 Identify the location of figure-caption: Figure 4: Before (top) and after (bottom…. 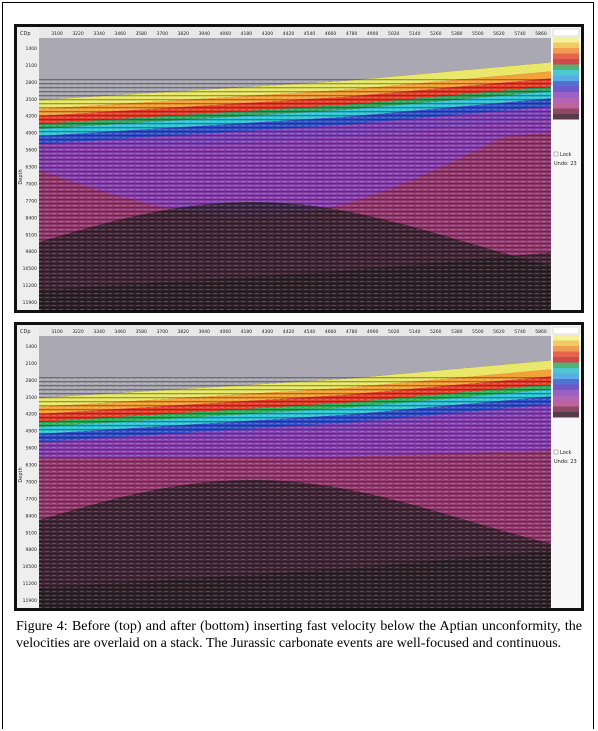
(299, 635).